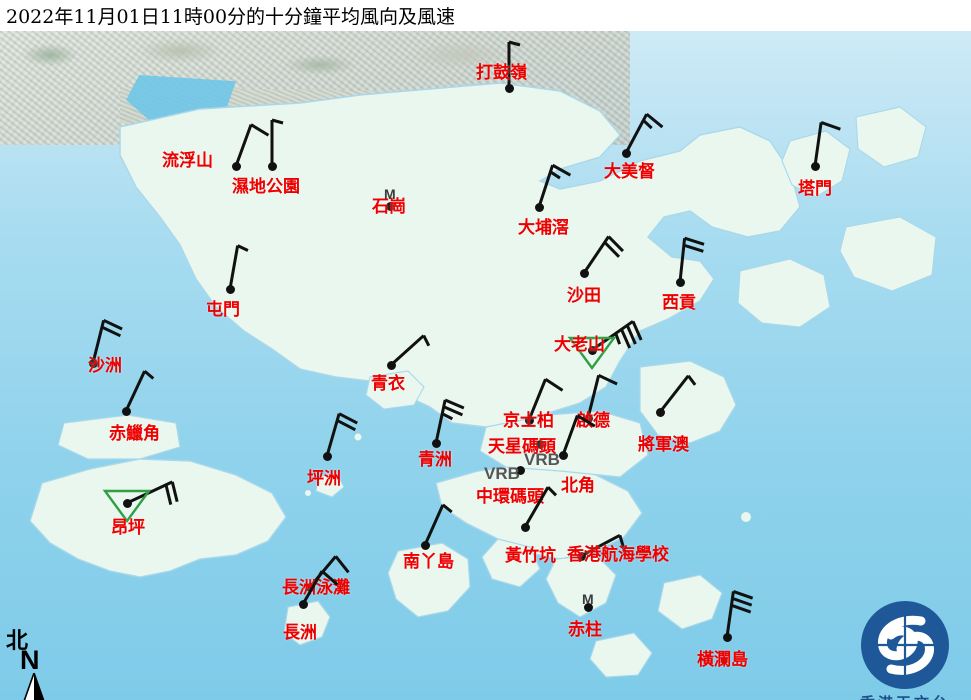  What do you see at coordinates (435, 460) in the screenshot?
I see `station-label: 青洲` at bounding box center [435, 460].